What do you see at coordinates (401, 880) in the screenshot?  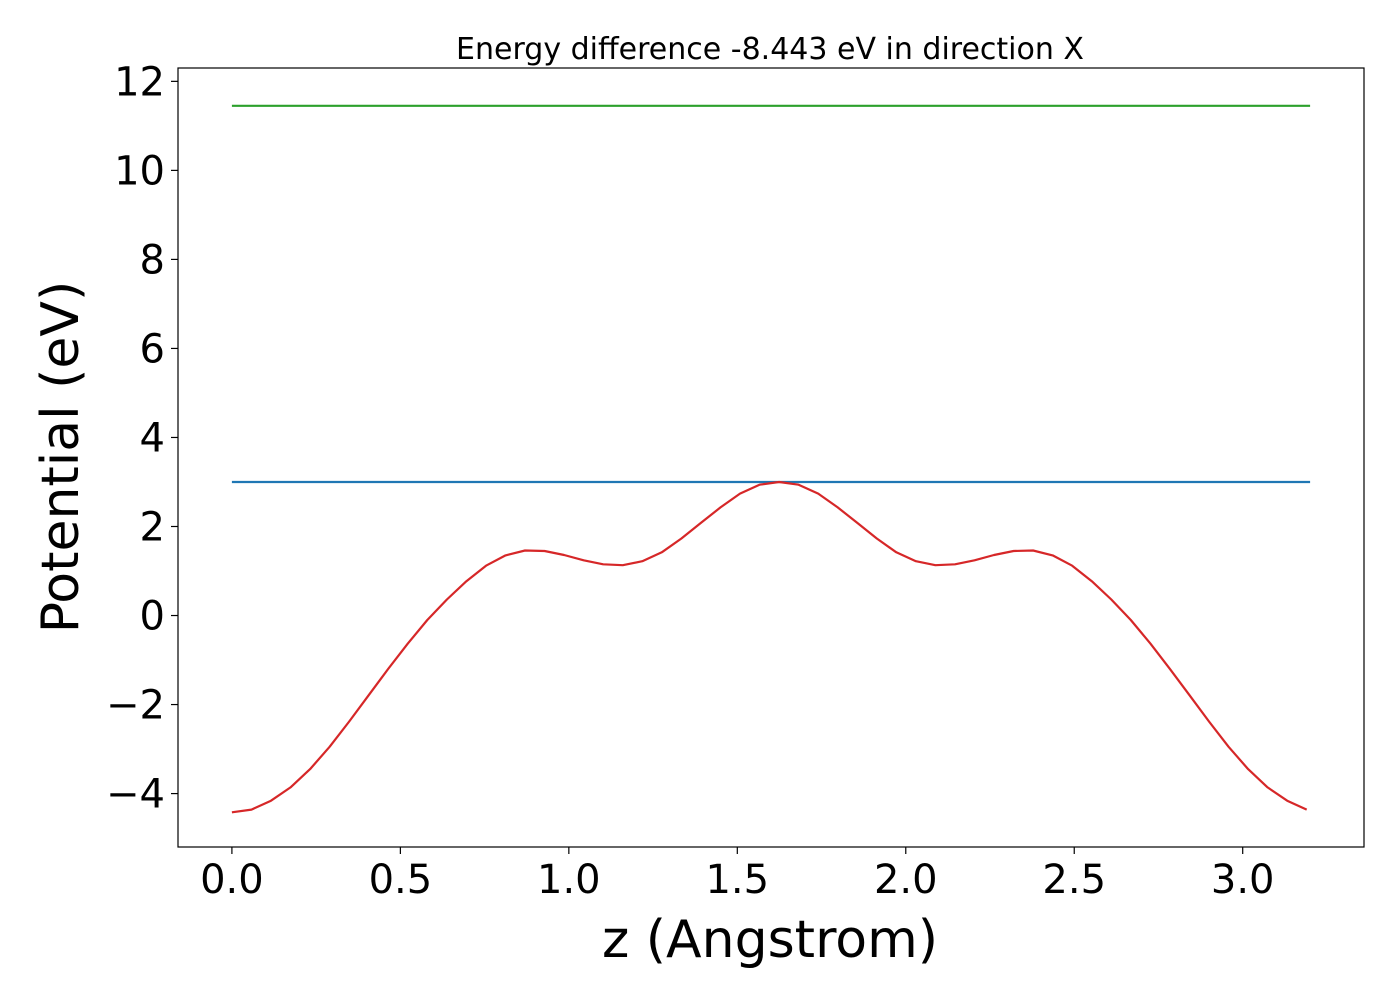 I see `x-tick-label: 0.5` at bounding box center [401, 880].